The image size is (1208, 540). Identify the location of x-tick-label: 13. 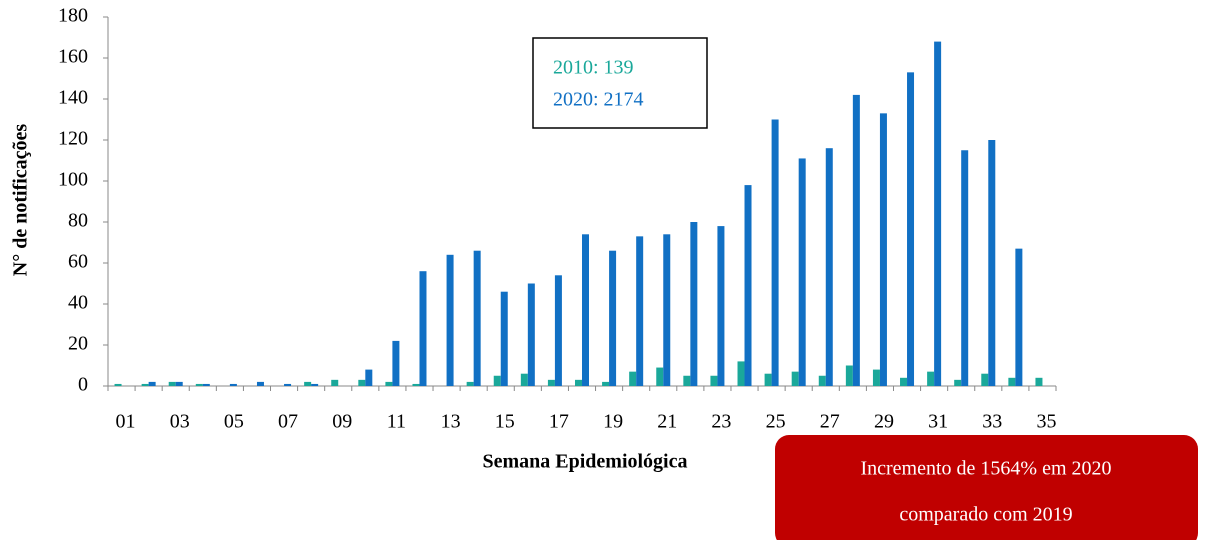
(451, 422).